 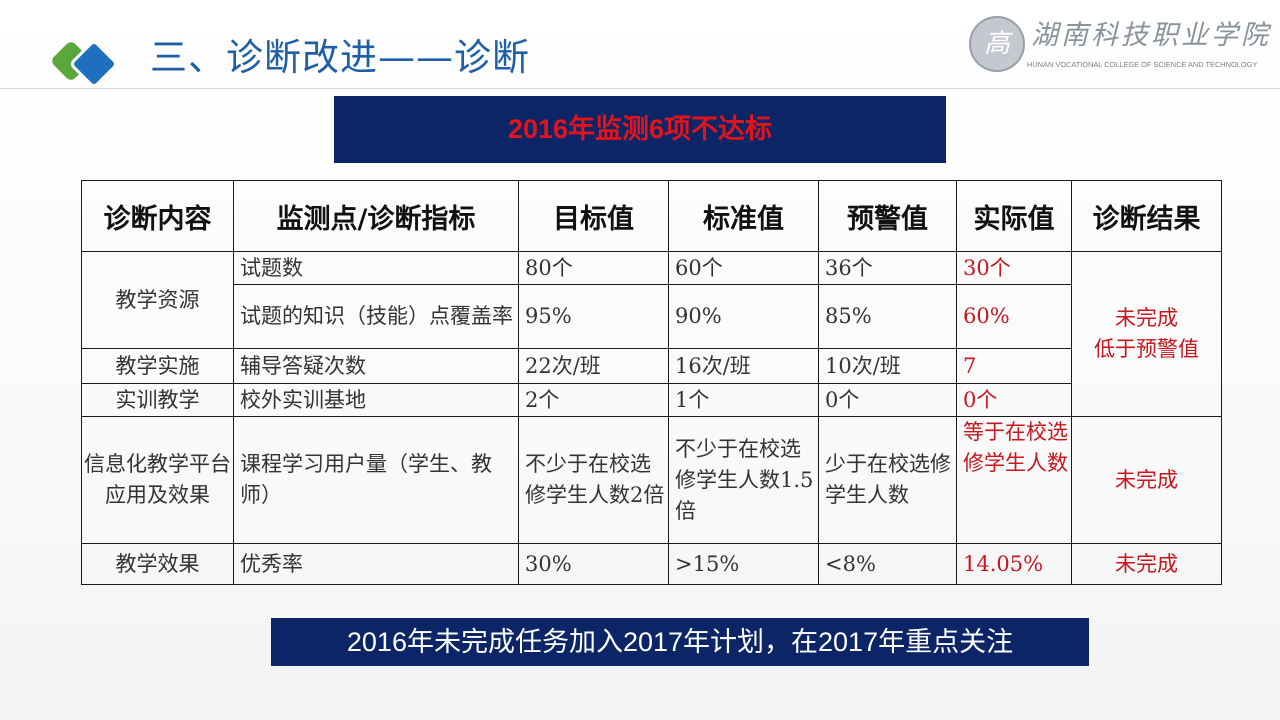 I want to click on group-cell: 教学资源, so click(x=157, y=300).